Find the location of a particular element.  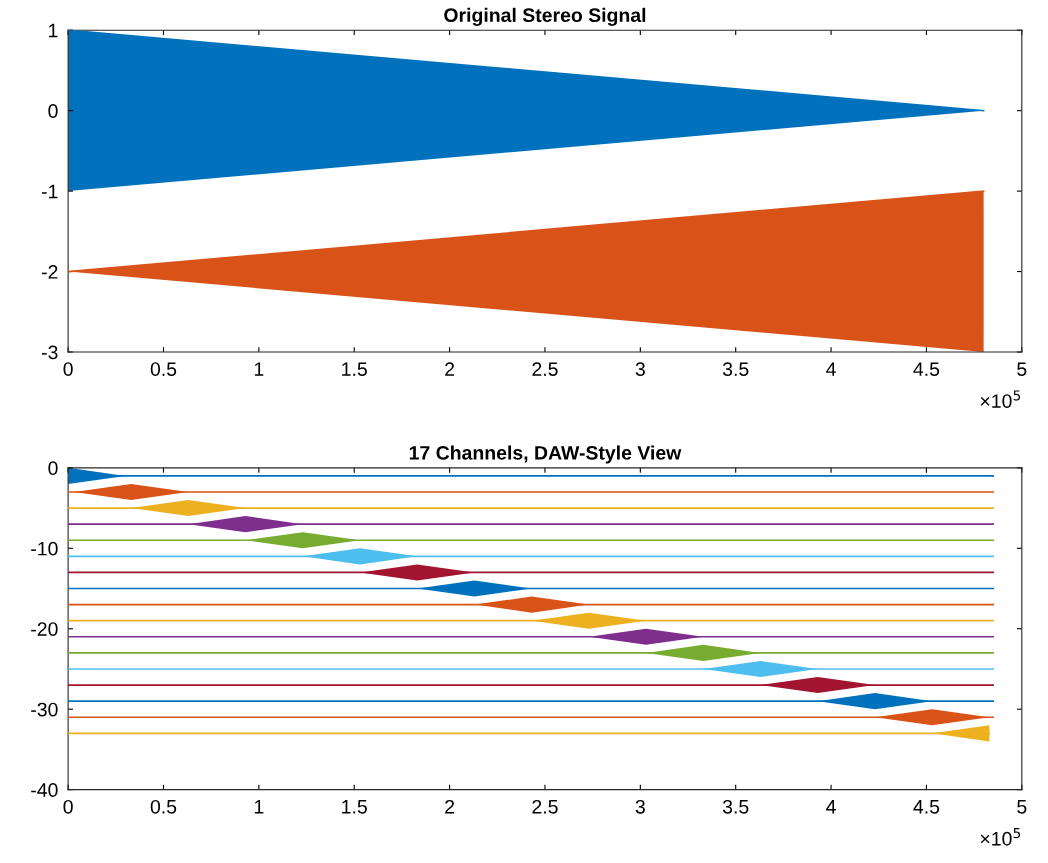

chart-title: 17 Channels, DAW-Style View is located at coordinates (545, 454).